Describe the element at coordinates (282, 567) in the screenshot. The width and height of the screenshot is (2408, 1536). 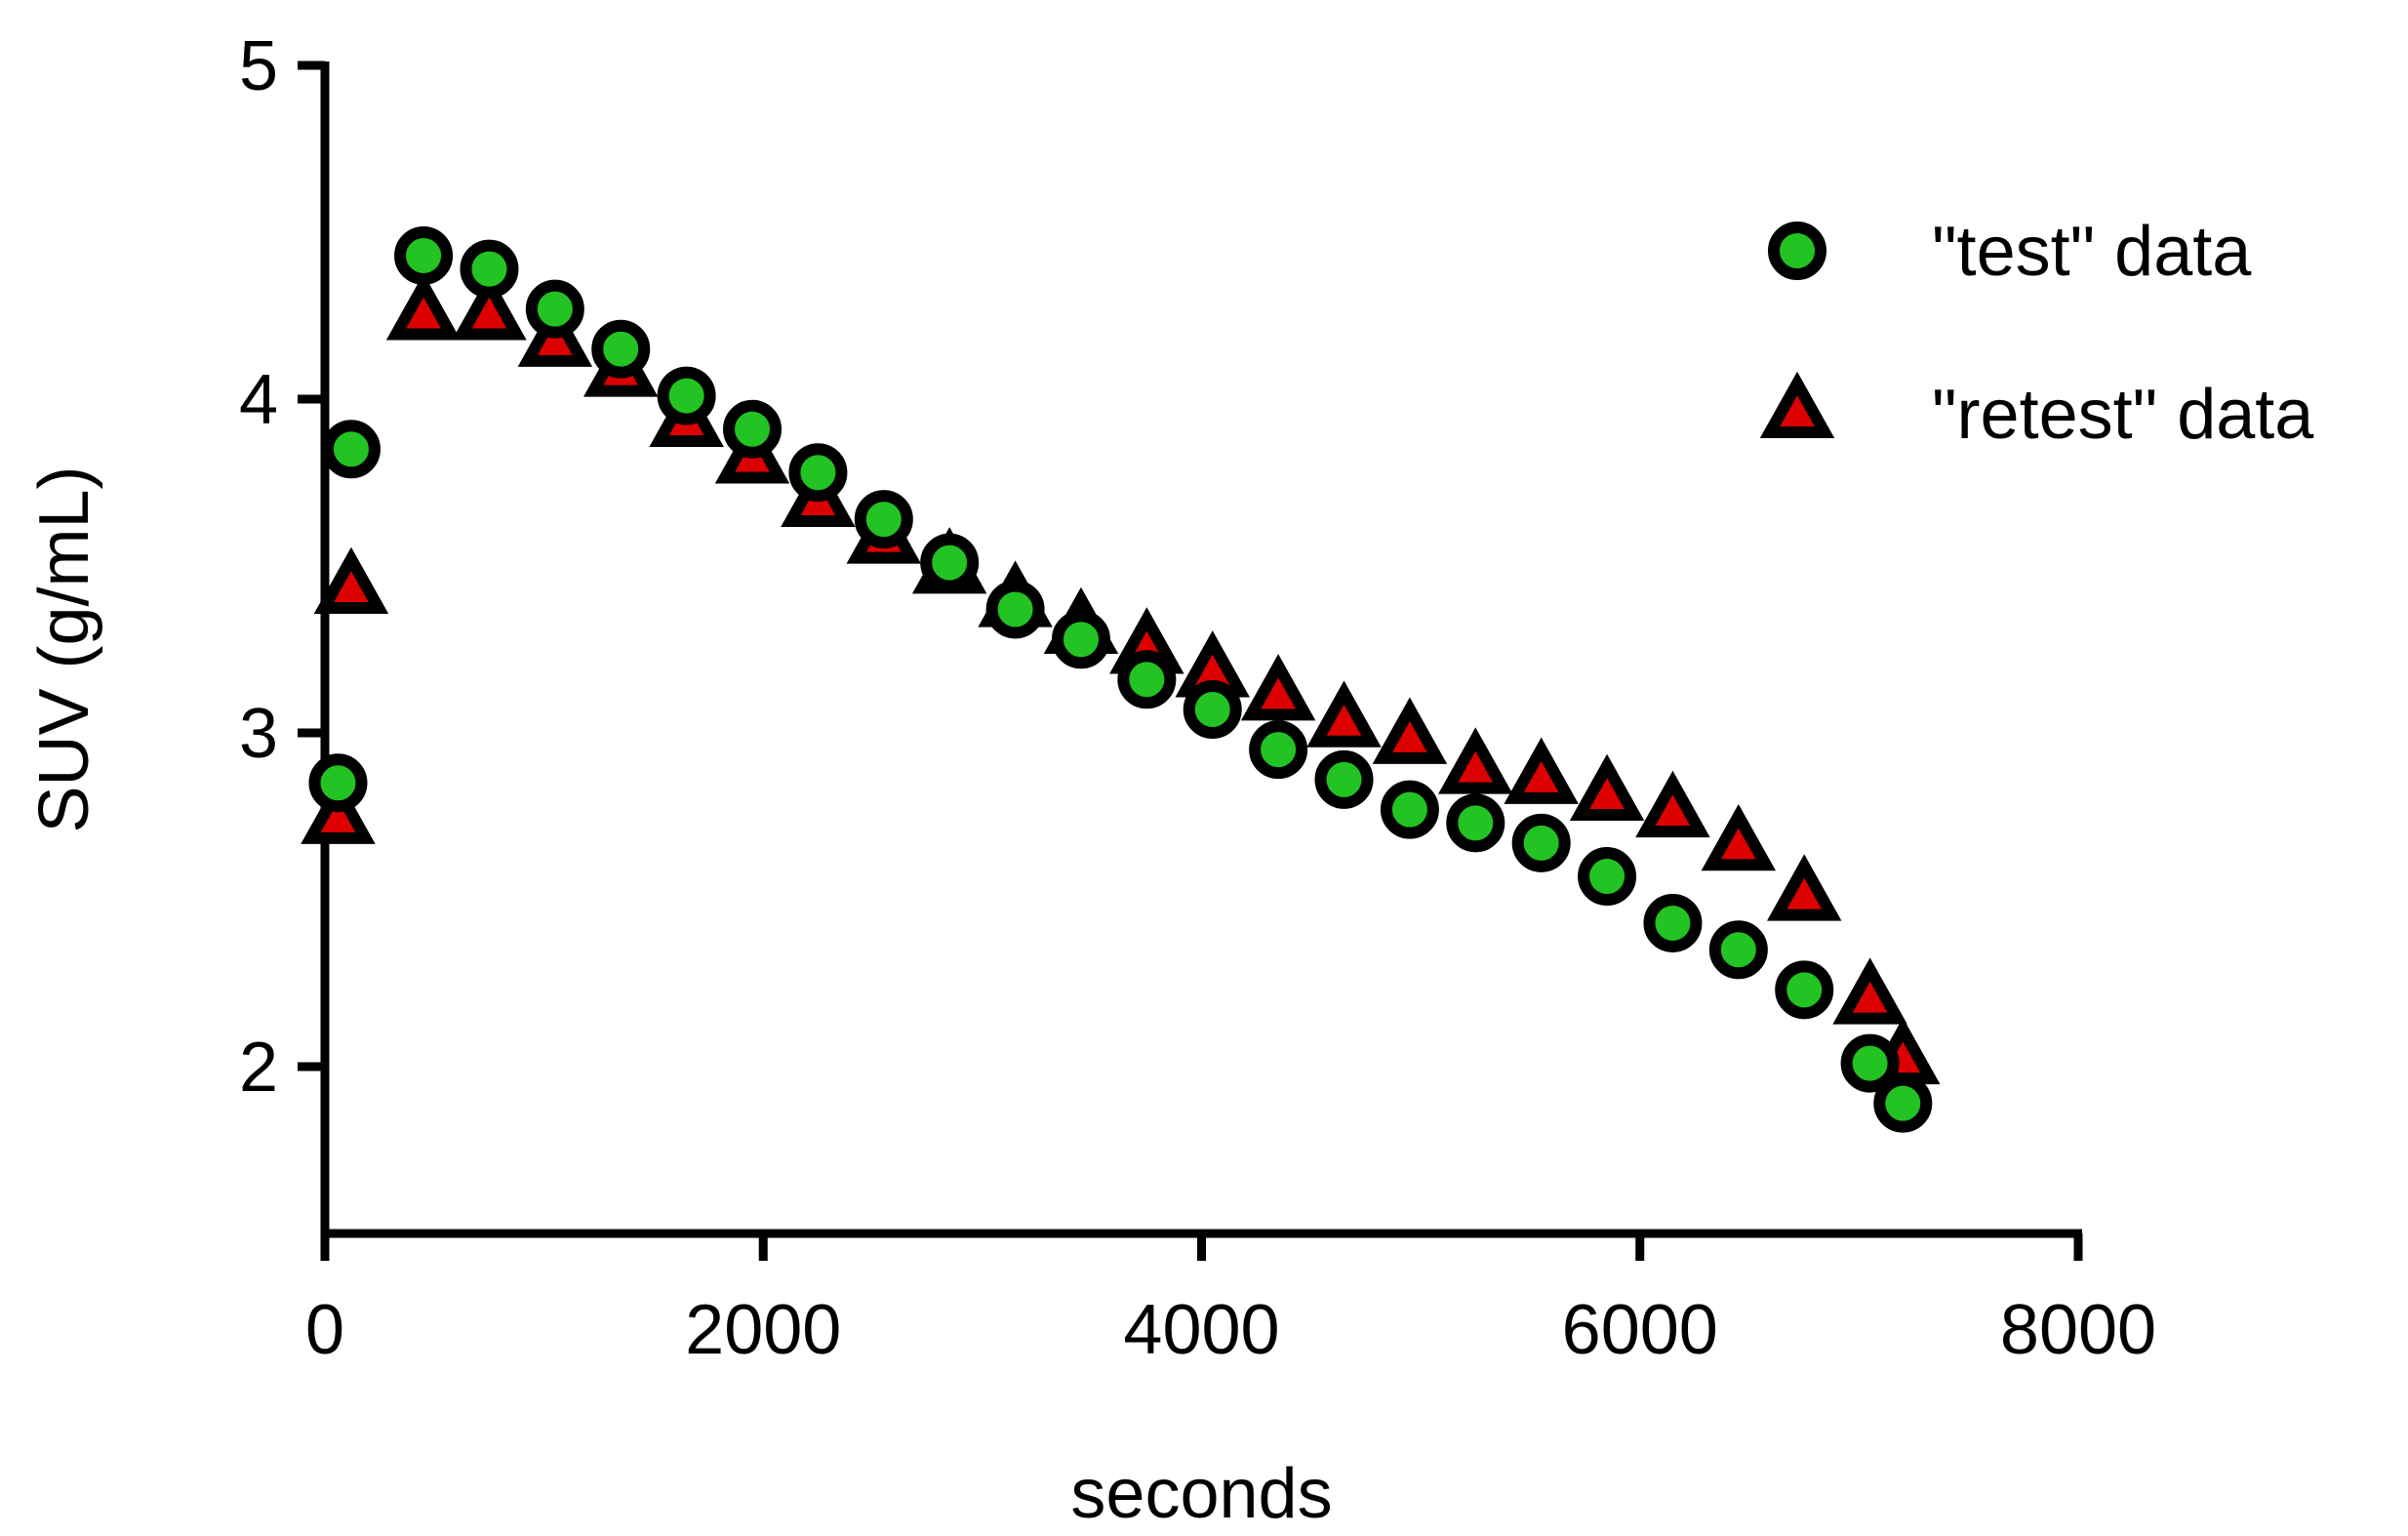
I see `y-ticks: 2 3 4 5` at that location.